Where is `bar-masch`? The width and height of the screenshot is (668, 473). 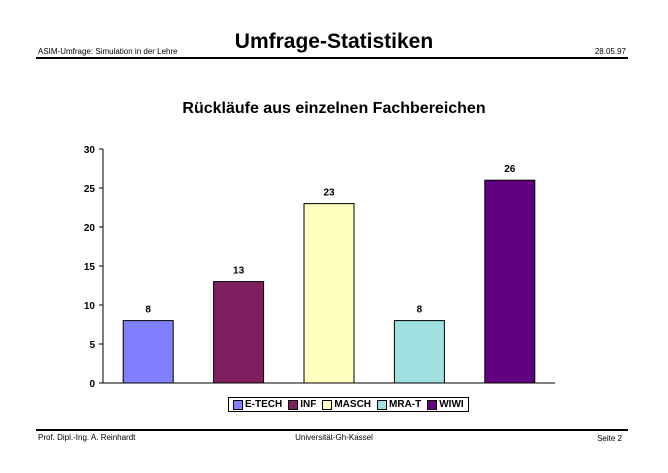 bar-masch is located at coordinates (329, 293).